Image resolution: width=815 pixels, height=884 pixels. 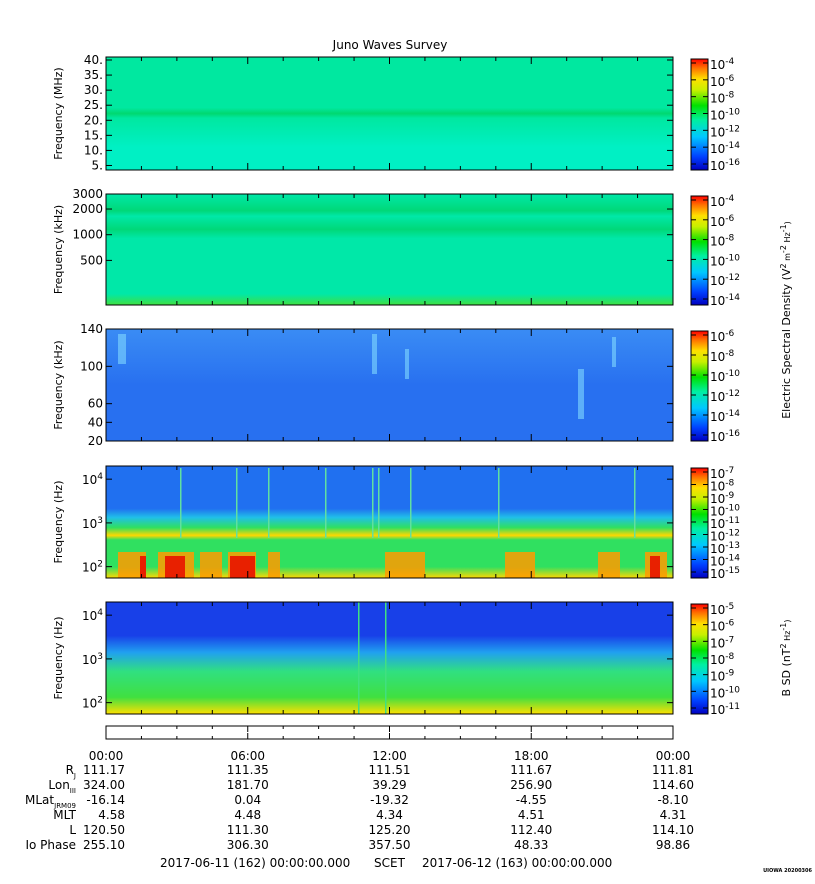 I want to click on y-tick-label: 3000, so click(x=87, y=194).